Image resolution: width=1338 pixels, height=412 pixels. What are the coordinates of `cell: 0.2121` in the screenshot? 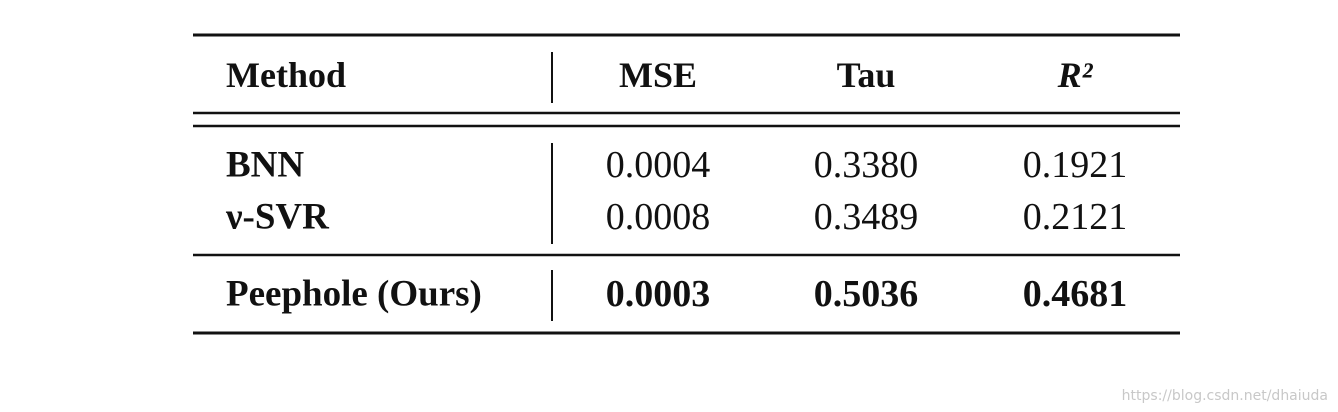 It's located at (1075, 217).